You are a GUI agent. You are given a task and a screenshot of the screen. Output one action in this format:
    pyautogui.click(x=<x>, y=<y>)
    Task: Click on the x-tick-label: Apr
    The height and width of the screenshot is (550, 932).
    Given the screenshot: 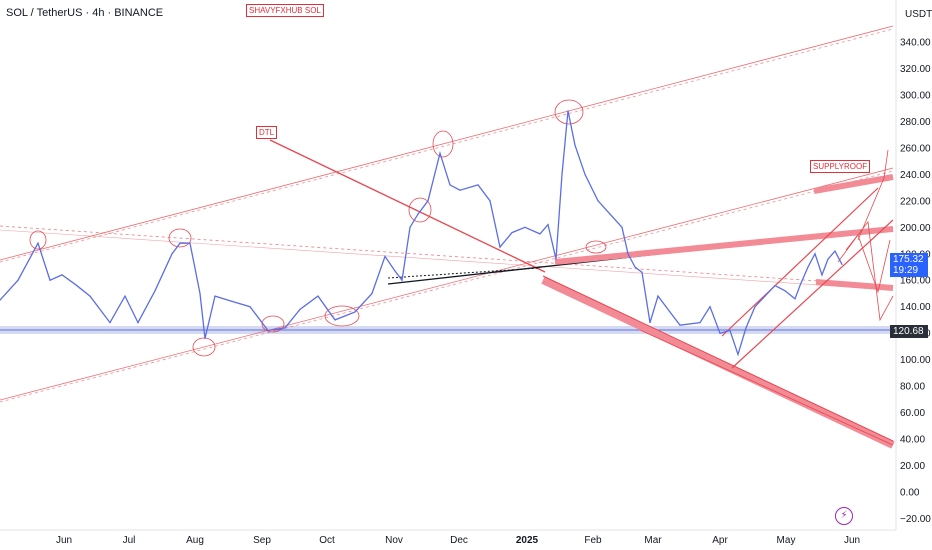 What is the action you would take?
    pyautogui.click(x=720, y=540)
    